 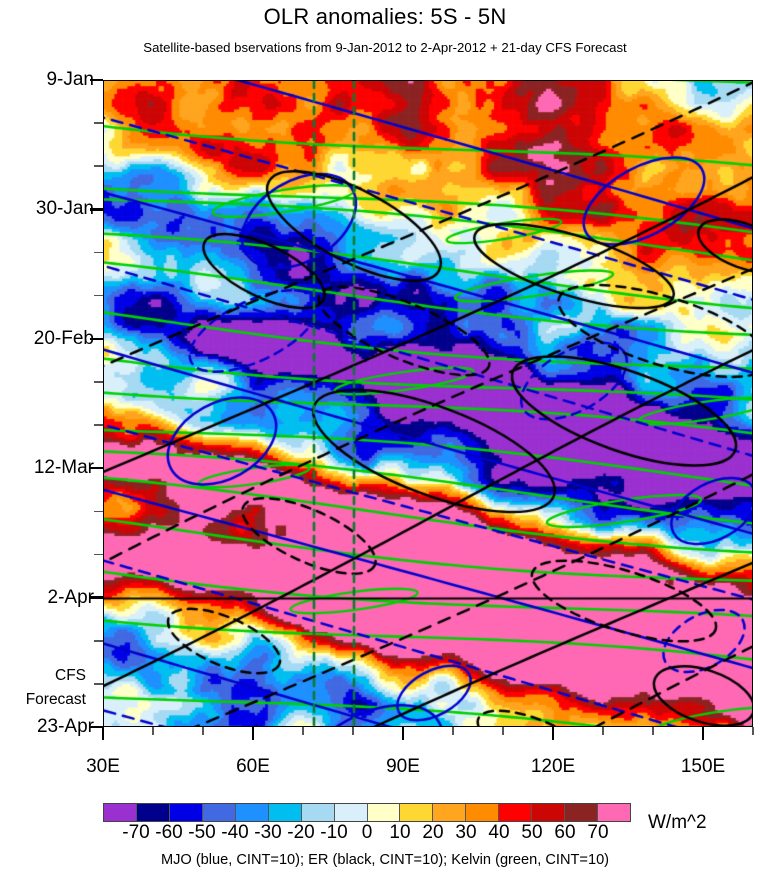 I want to click on colorbar, so click(x=367, y=812).